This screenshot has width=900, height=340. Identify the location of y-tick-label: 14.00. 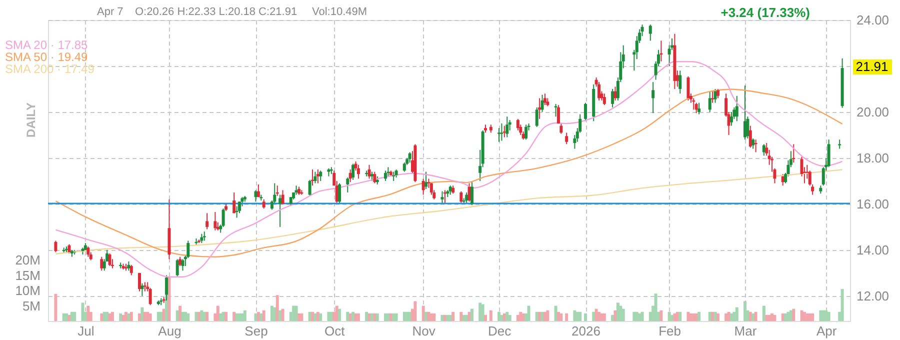
(873, 250).